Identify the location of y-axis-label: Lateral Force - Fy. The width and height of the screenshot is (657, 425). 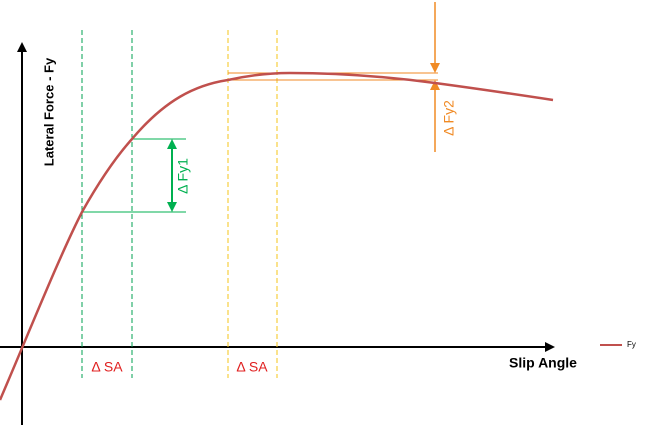
(48, 111).